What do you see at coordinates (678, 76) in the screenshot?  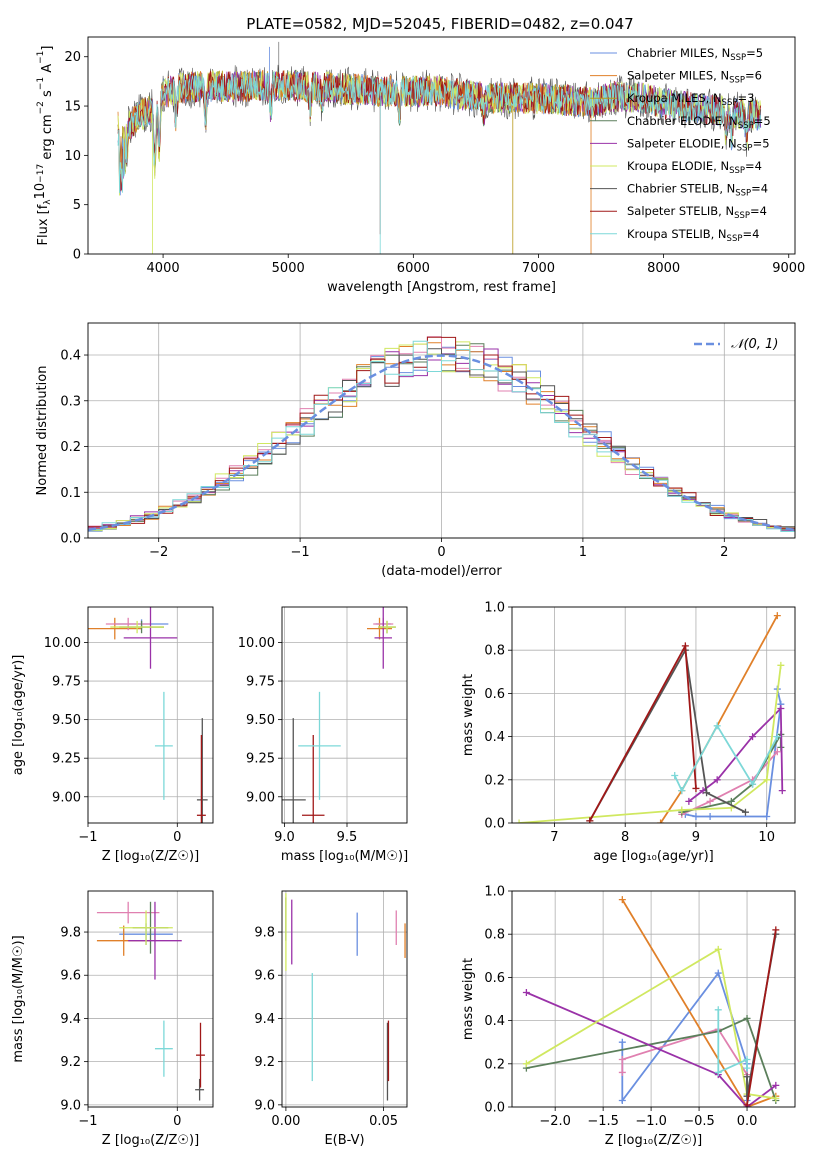 I see `spectrum-legend-text: Salpeter MILES, N` at bounding box center [678, 76].